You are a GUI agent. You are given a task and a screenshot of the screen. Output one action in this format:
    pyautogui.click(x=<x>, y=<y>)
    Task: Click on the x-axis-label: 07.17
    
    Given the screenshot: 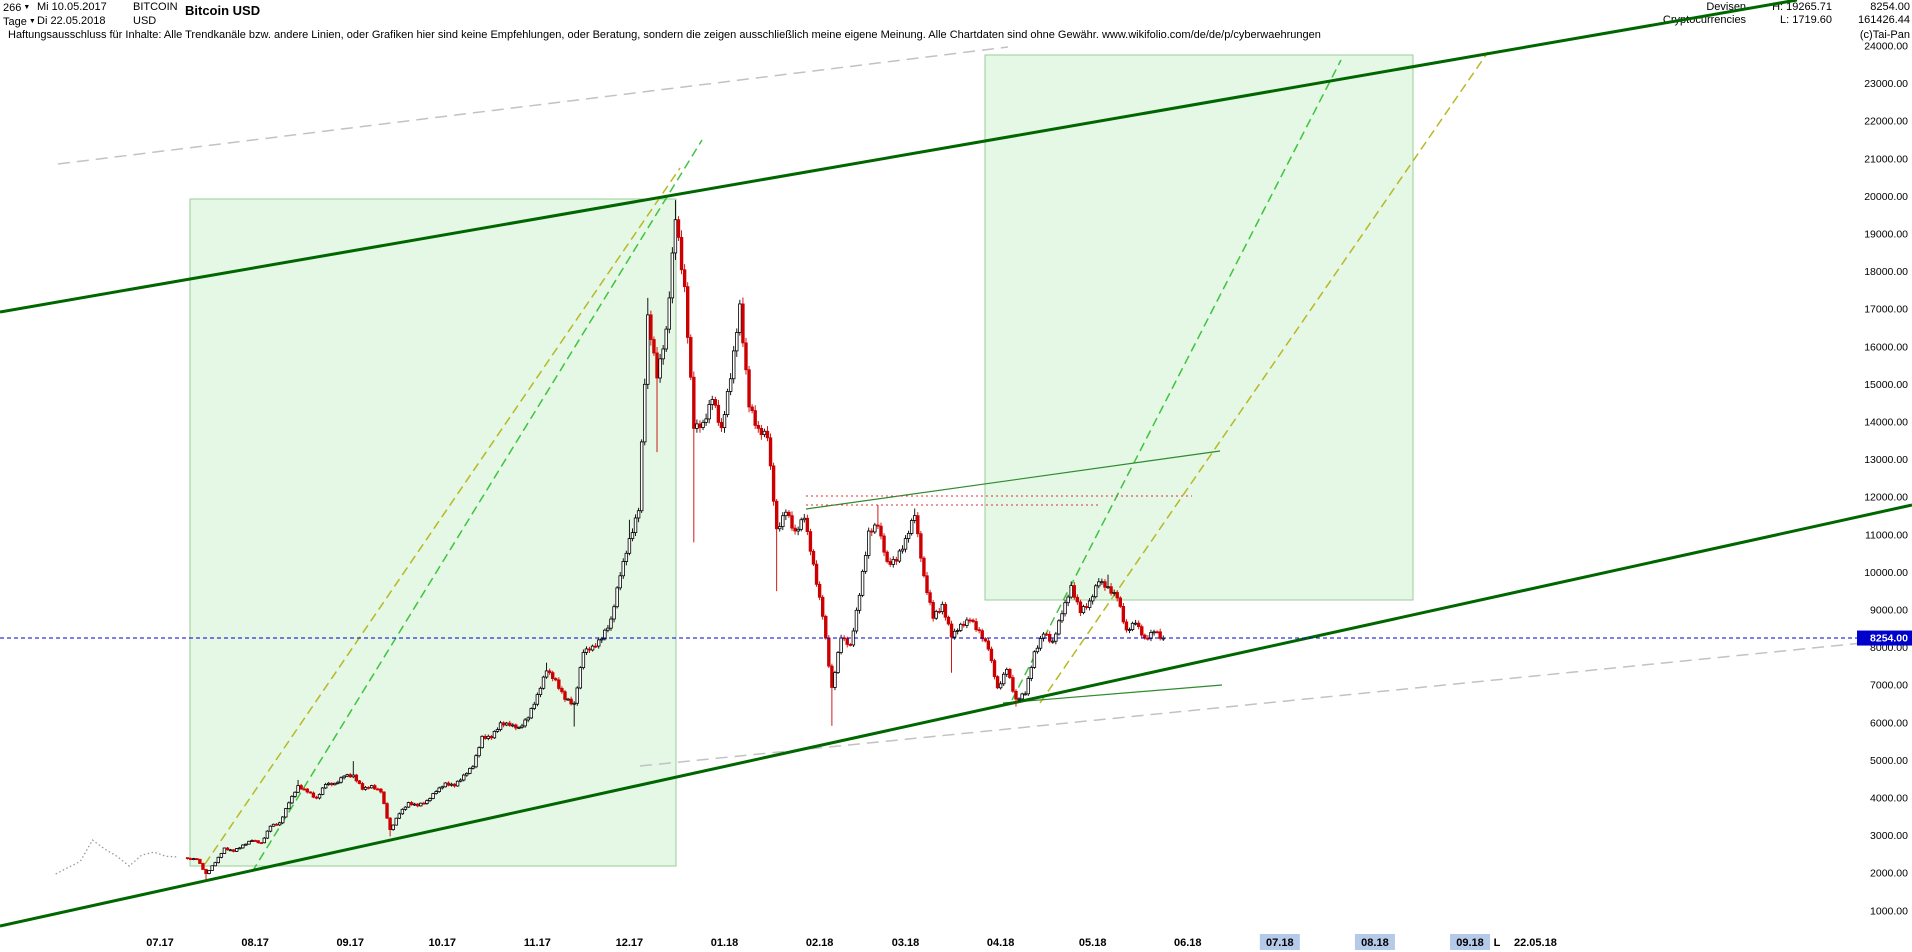 What is the action you would take?
    pyautogui.click(x=160, y=943)
    